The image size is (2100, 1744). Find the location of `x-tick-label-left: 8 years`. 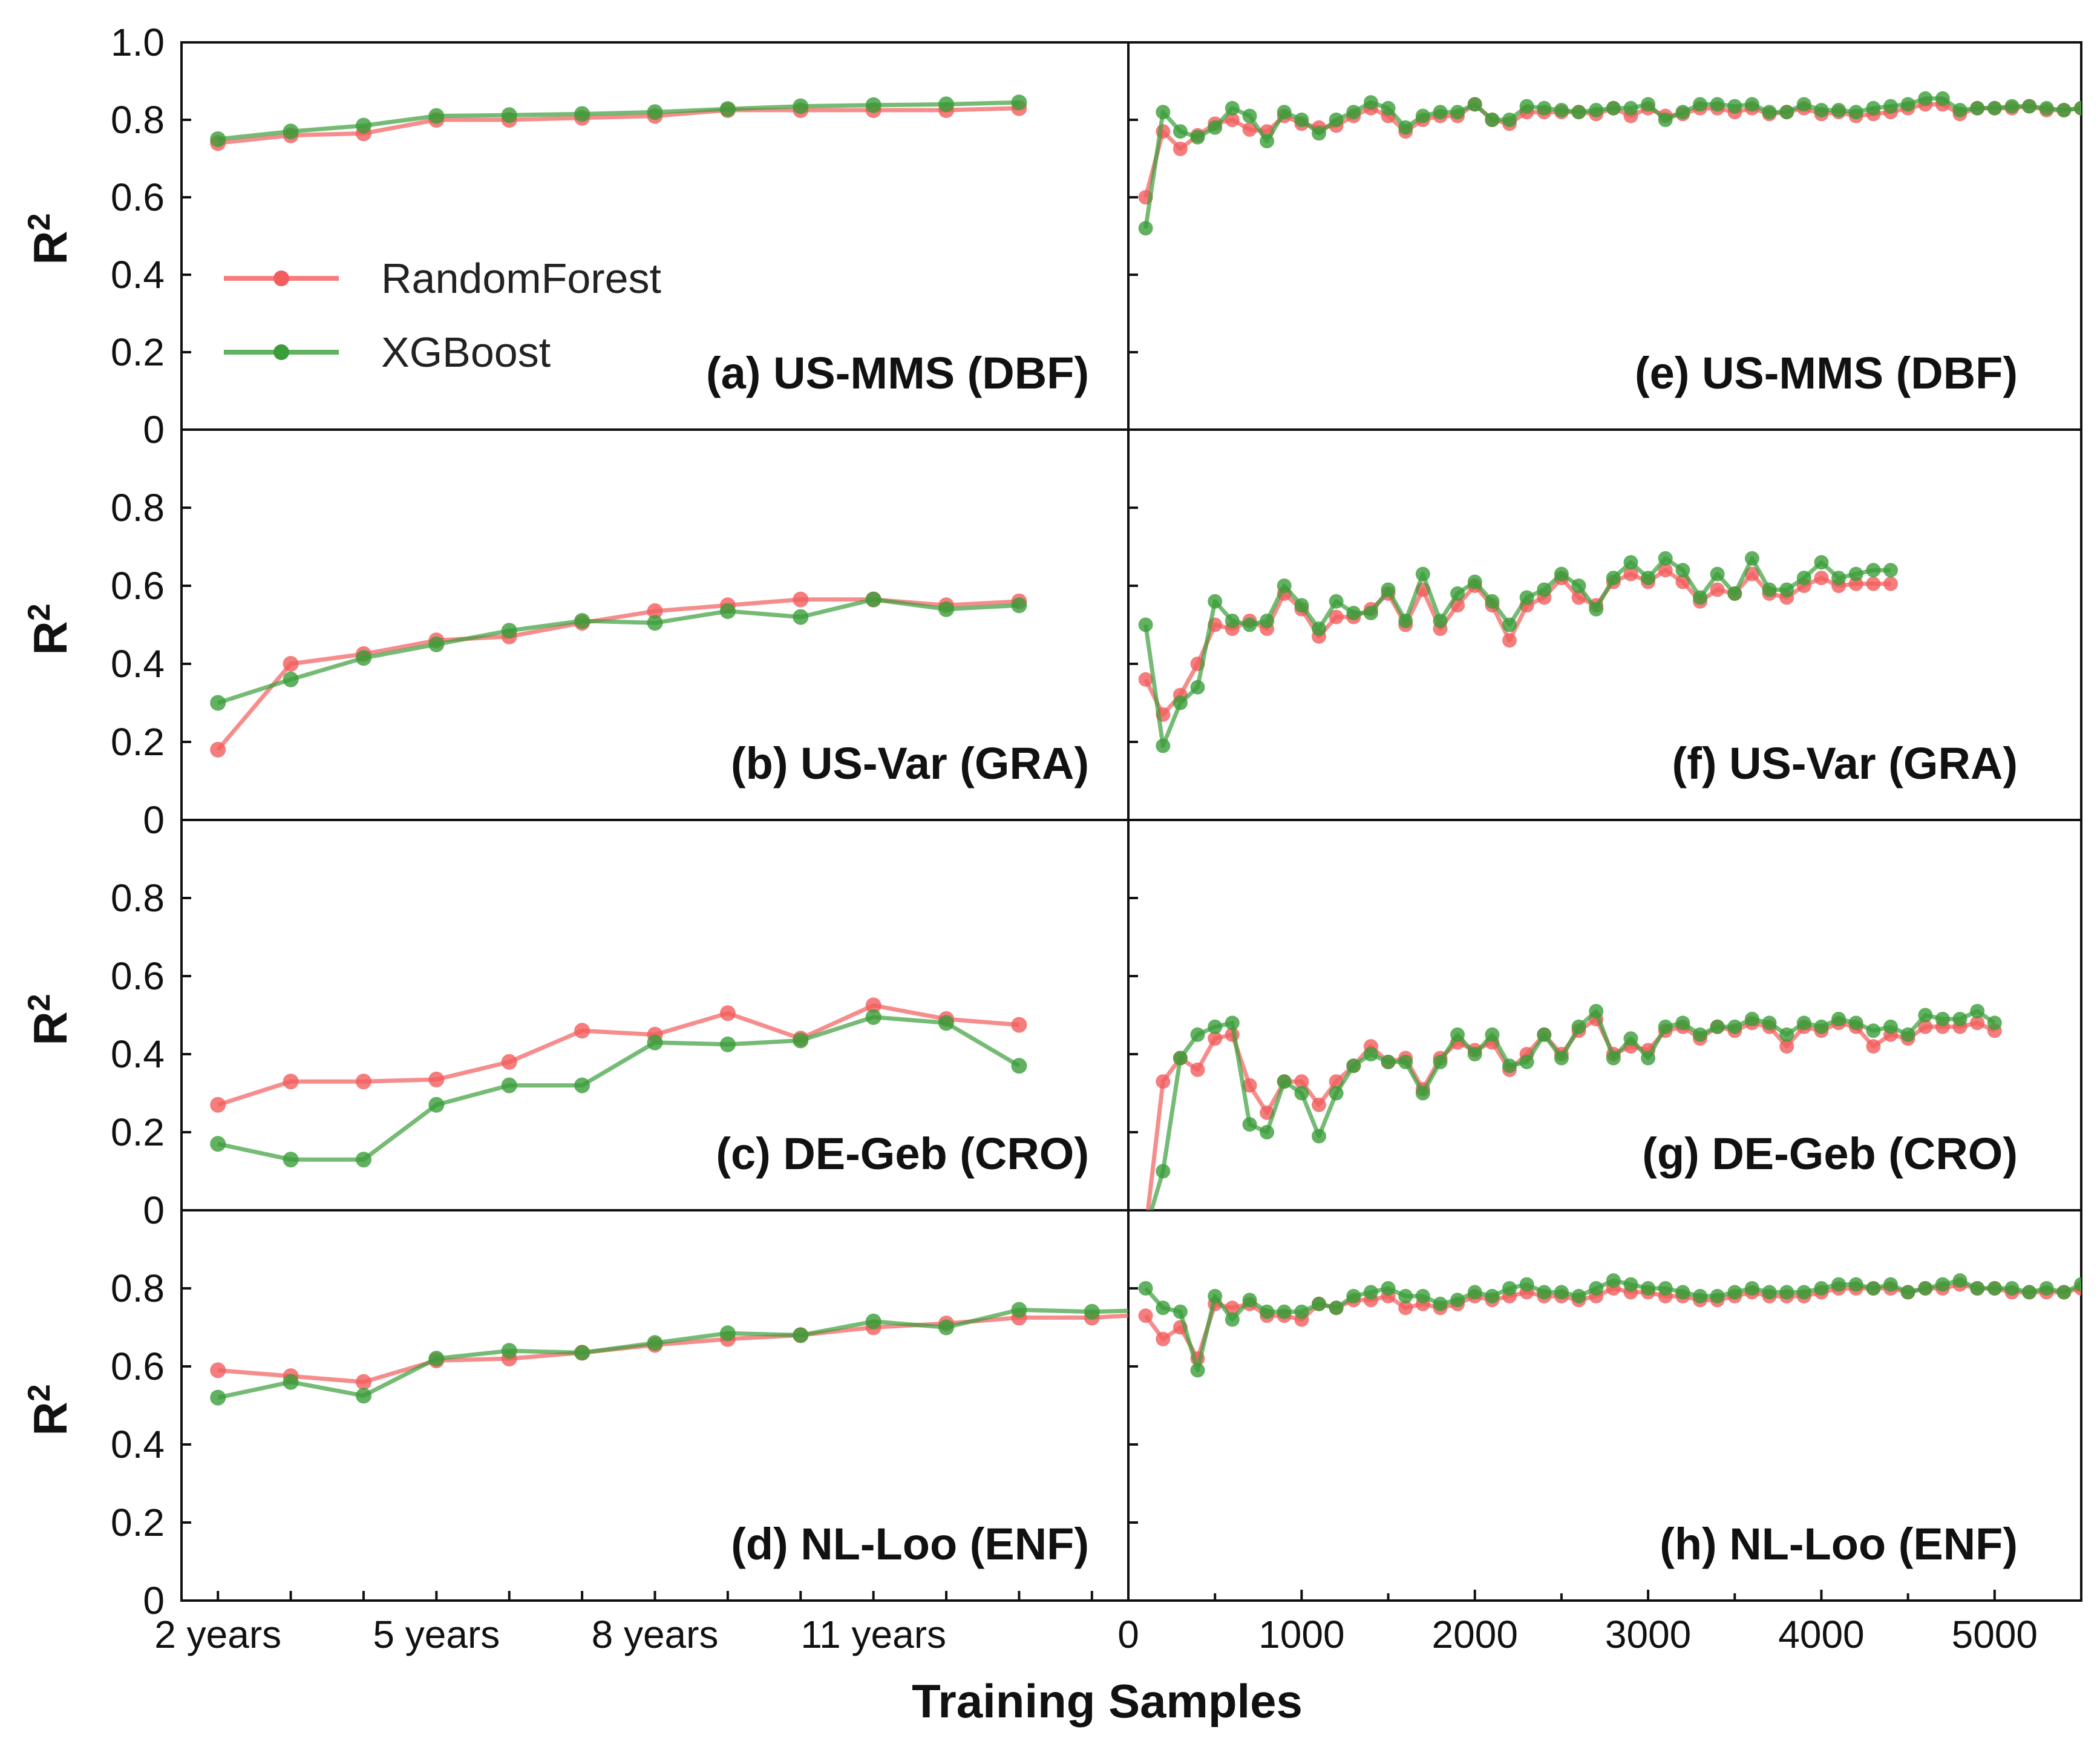

x-tick-label-left: 8 years is located at coordinates (655, 1635).